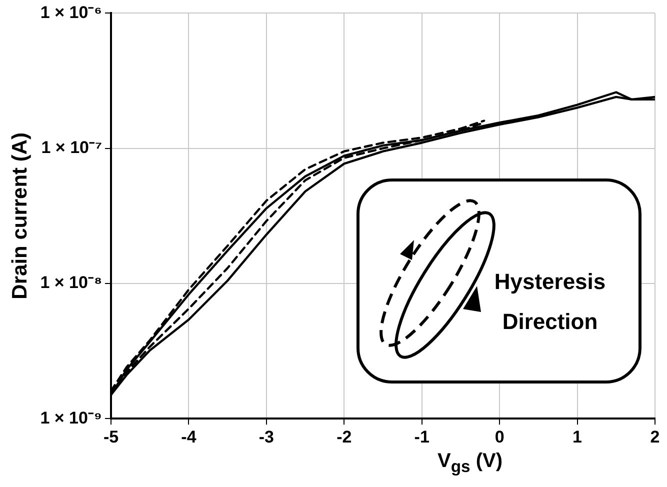 The height and width of the screenshot is (487, 667). Describe the element at coordinates (189, 436) in the screenshot. I see `x-tick-label: -4` at that location.